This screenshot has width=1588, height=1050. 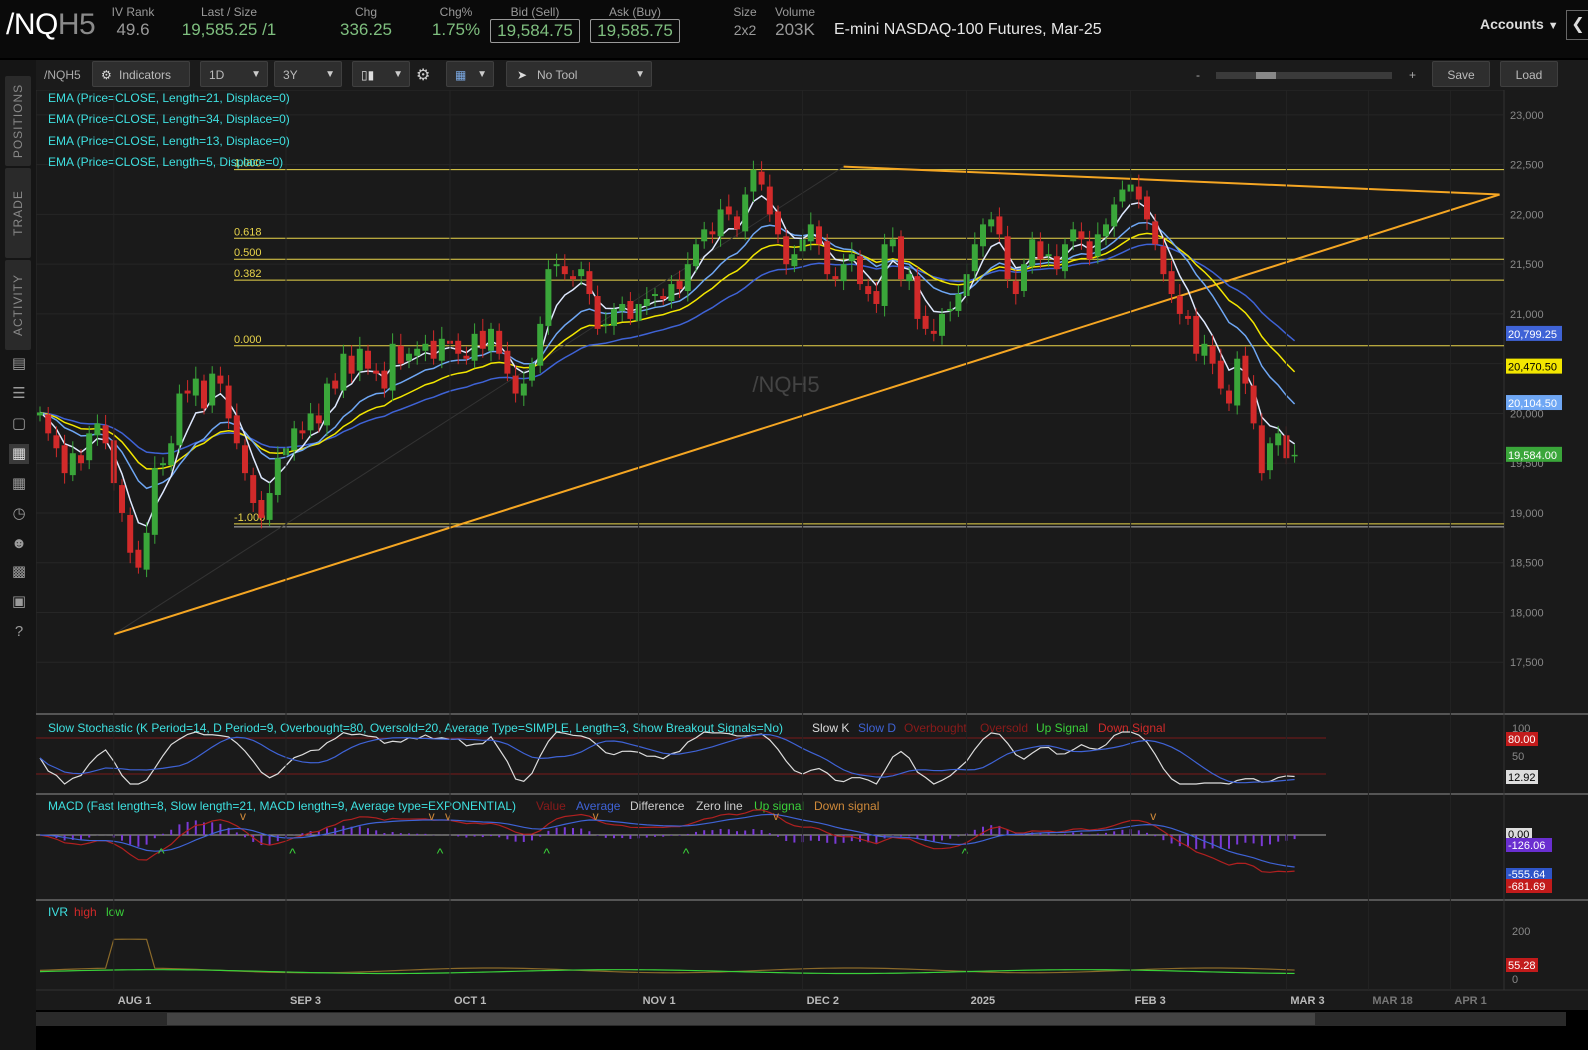 What do you see at coordinates (398, 74) in the screenshot?
I see `chevron-down-icon: ▼` at bounding box center [398, 74].